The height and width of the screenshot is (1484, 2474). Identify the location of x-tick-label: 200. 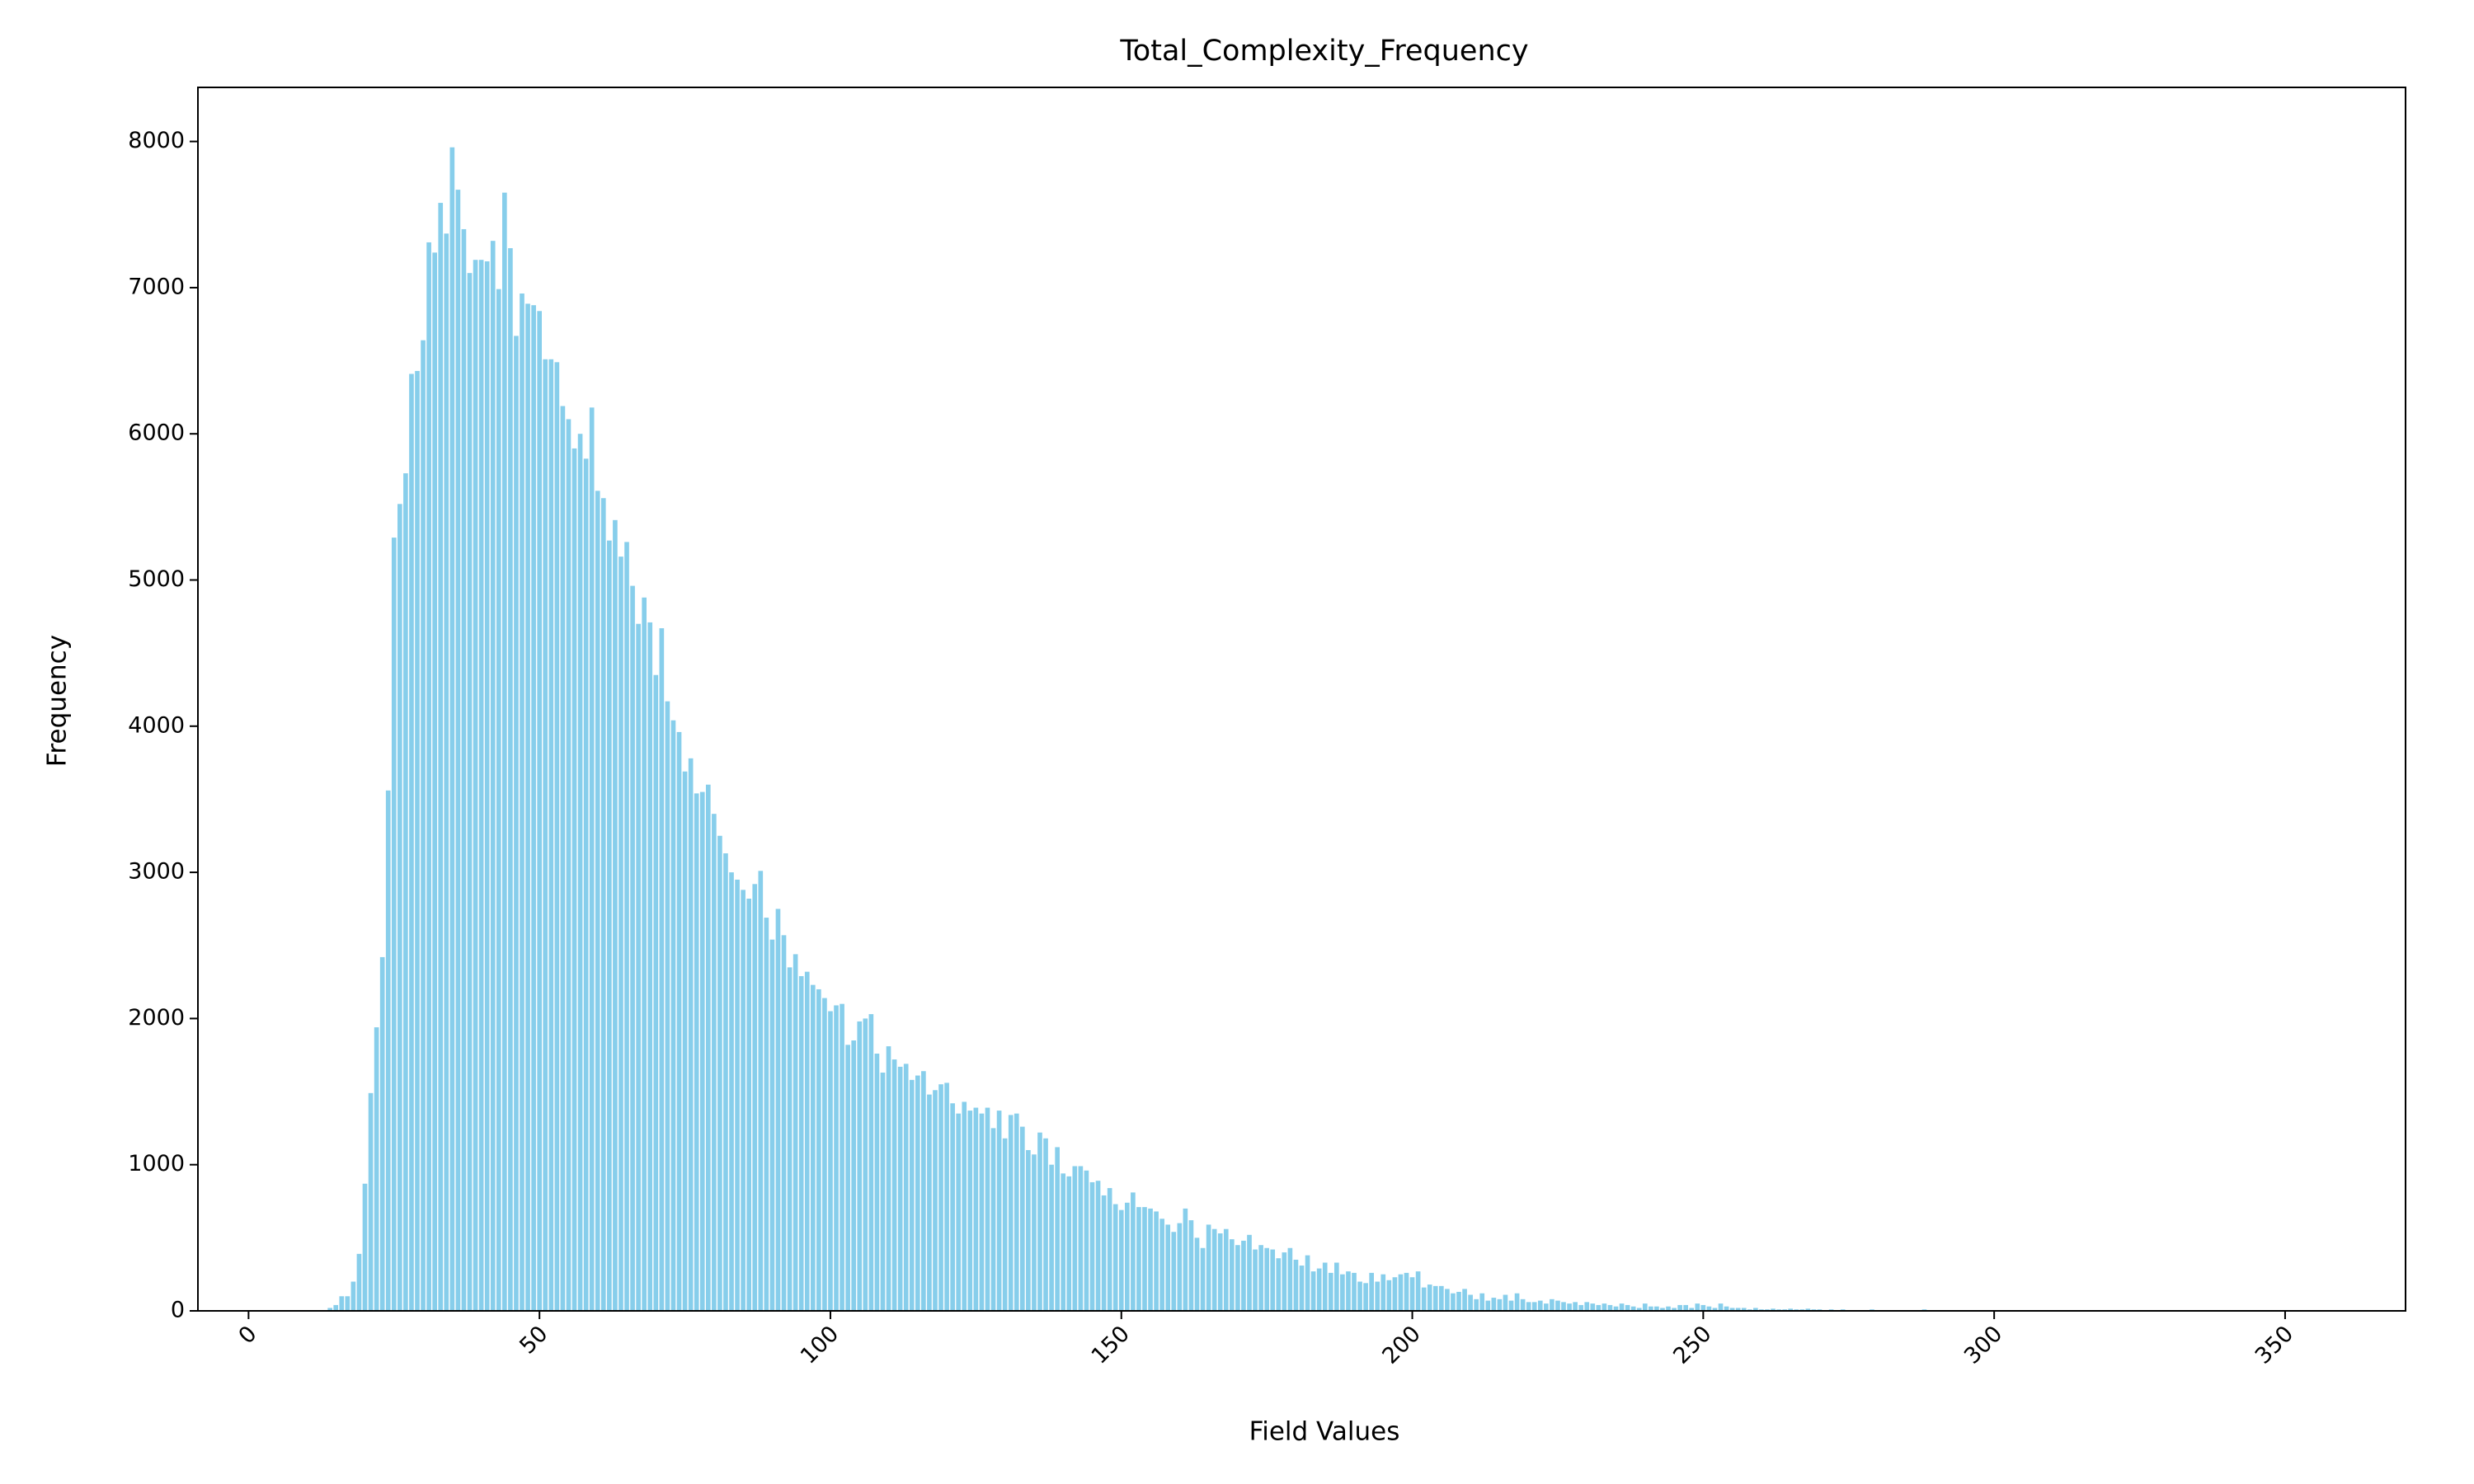
(1401, 1345).